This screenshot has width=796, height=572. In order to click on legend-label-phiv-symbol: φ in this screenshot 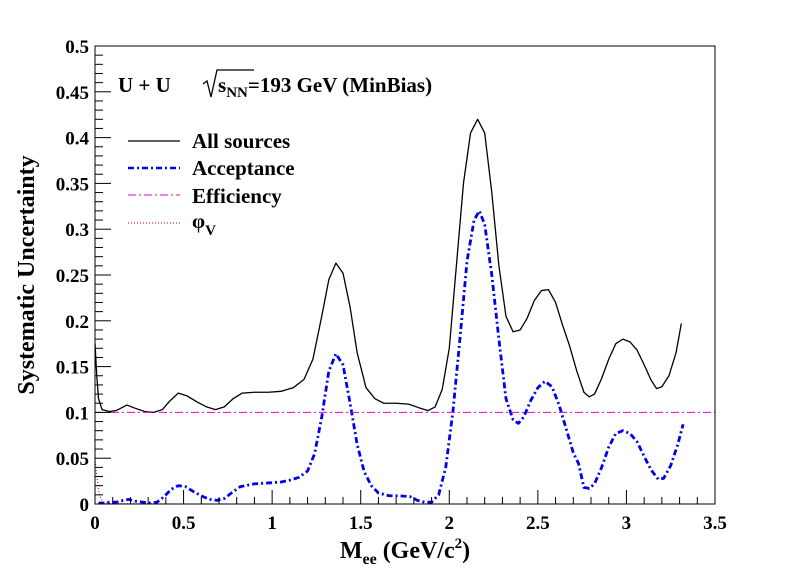, I will do `click(198, 221)`.